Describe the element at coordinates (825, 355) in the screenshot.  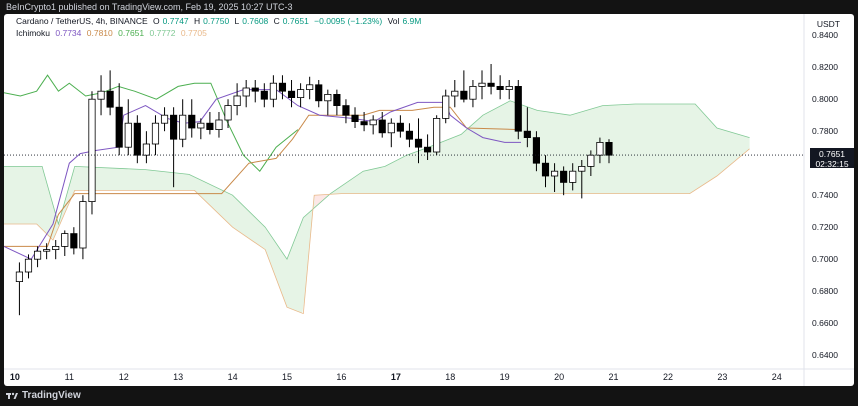
I see `y-tick-10: 0.6400` at that location.